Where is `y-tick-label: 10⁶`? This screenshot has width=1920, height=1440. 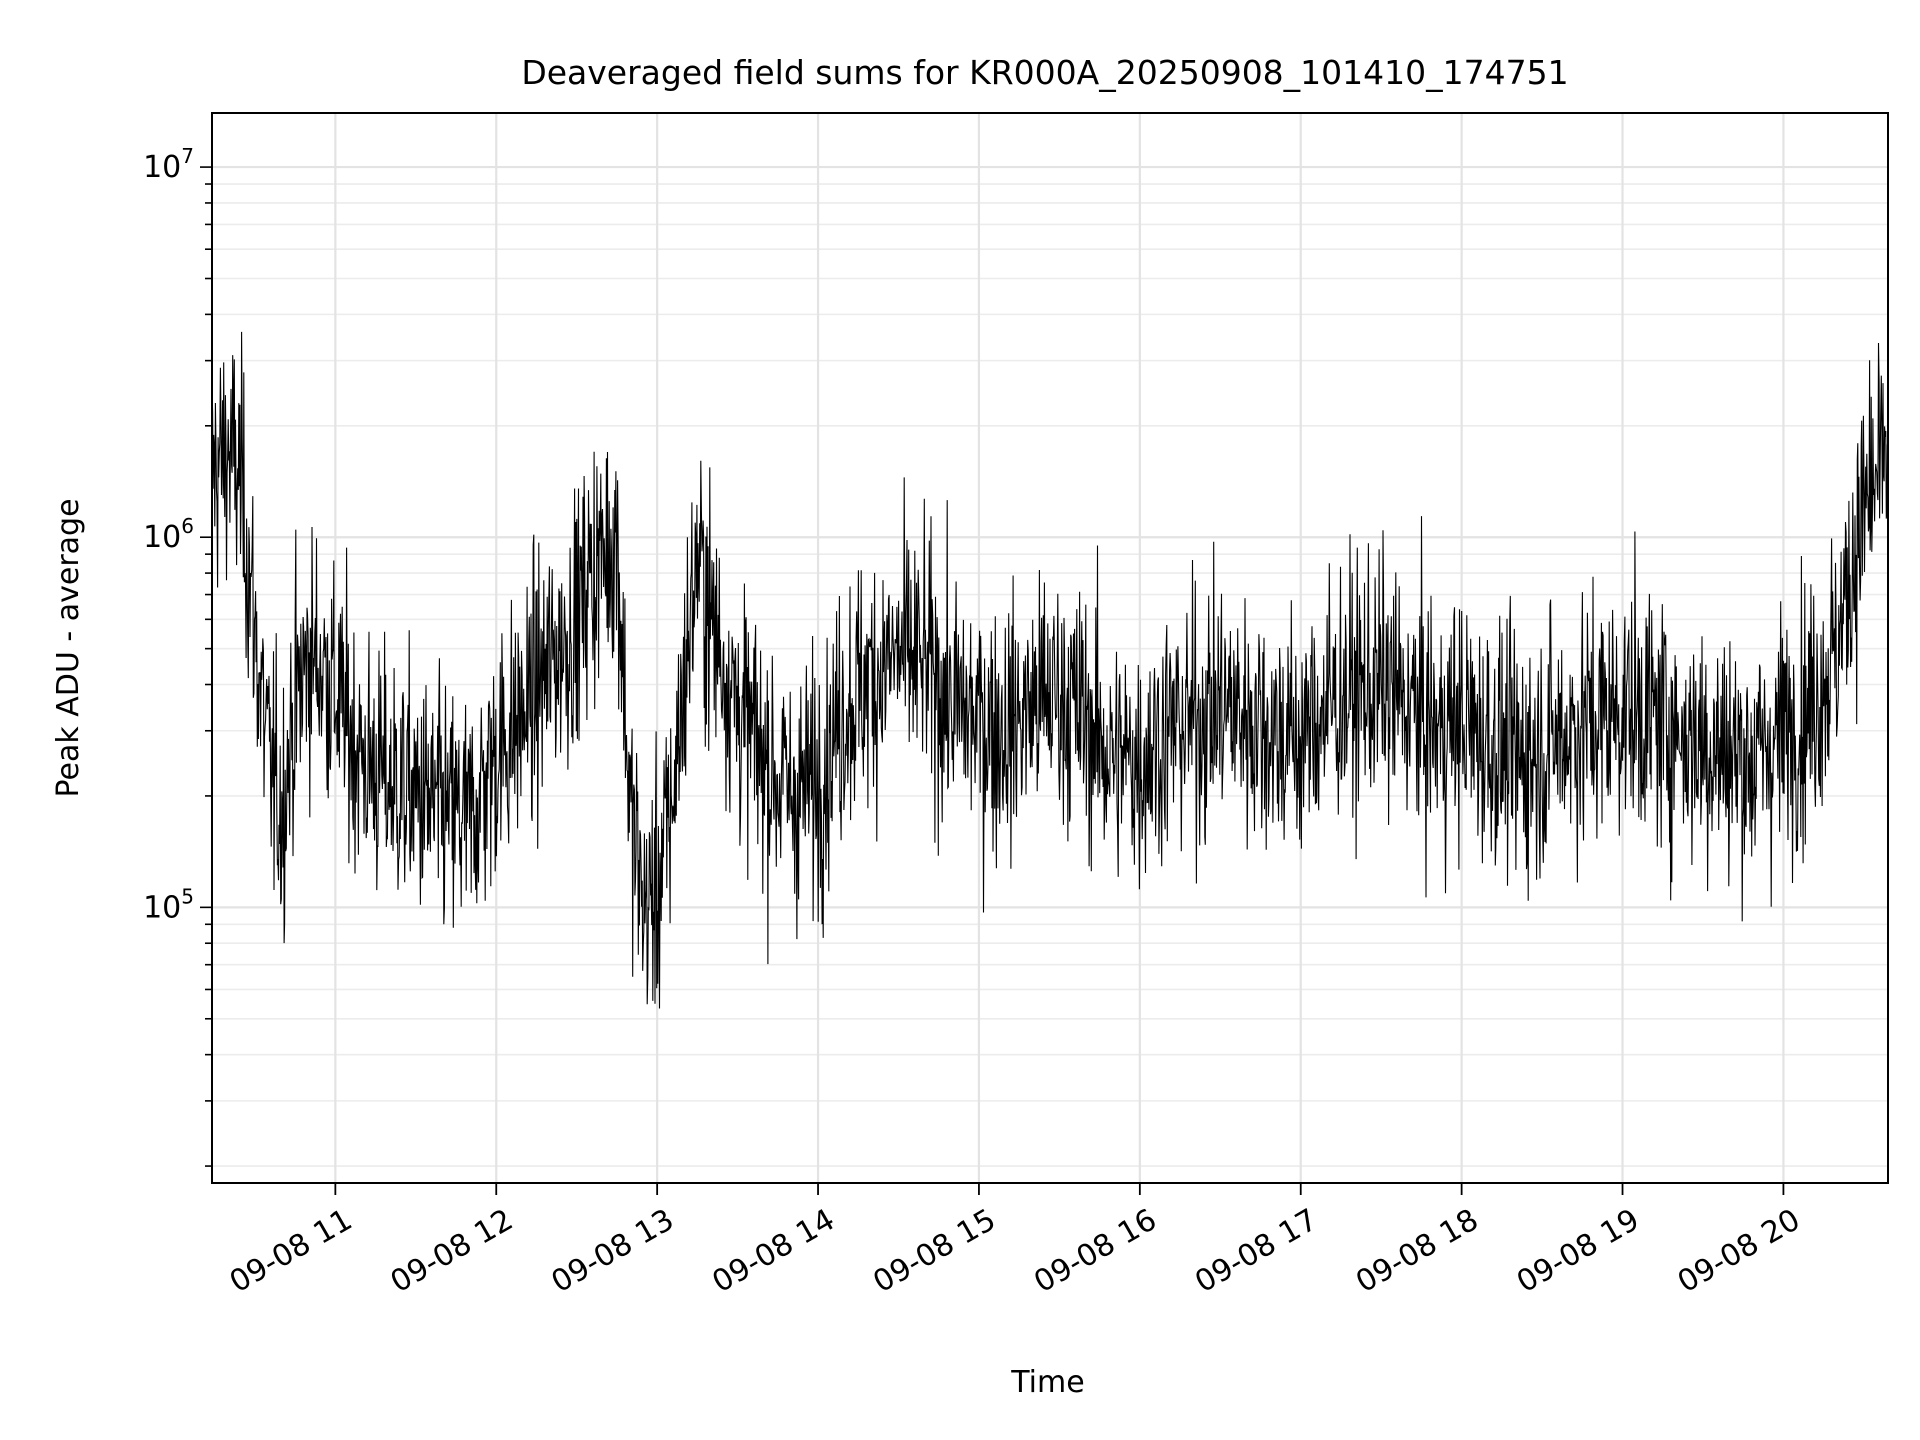
y-tick-label: 10⁶ is located at coordinates (168, 534).